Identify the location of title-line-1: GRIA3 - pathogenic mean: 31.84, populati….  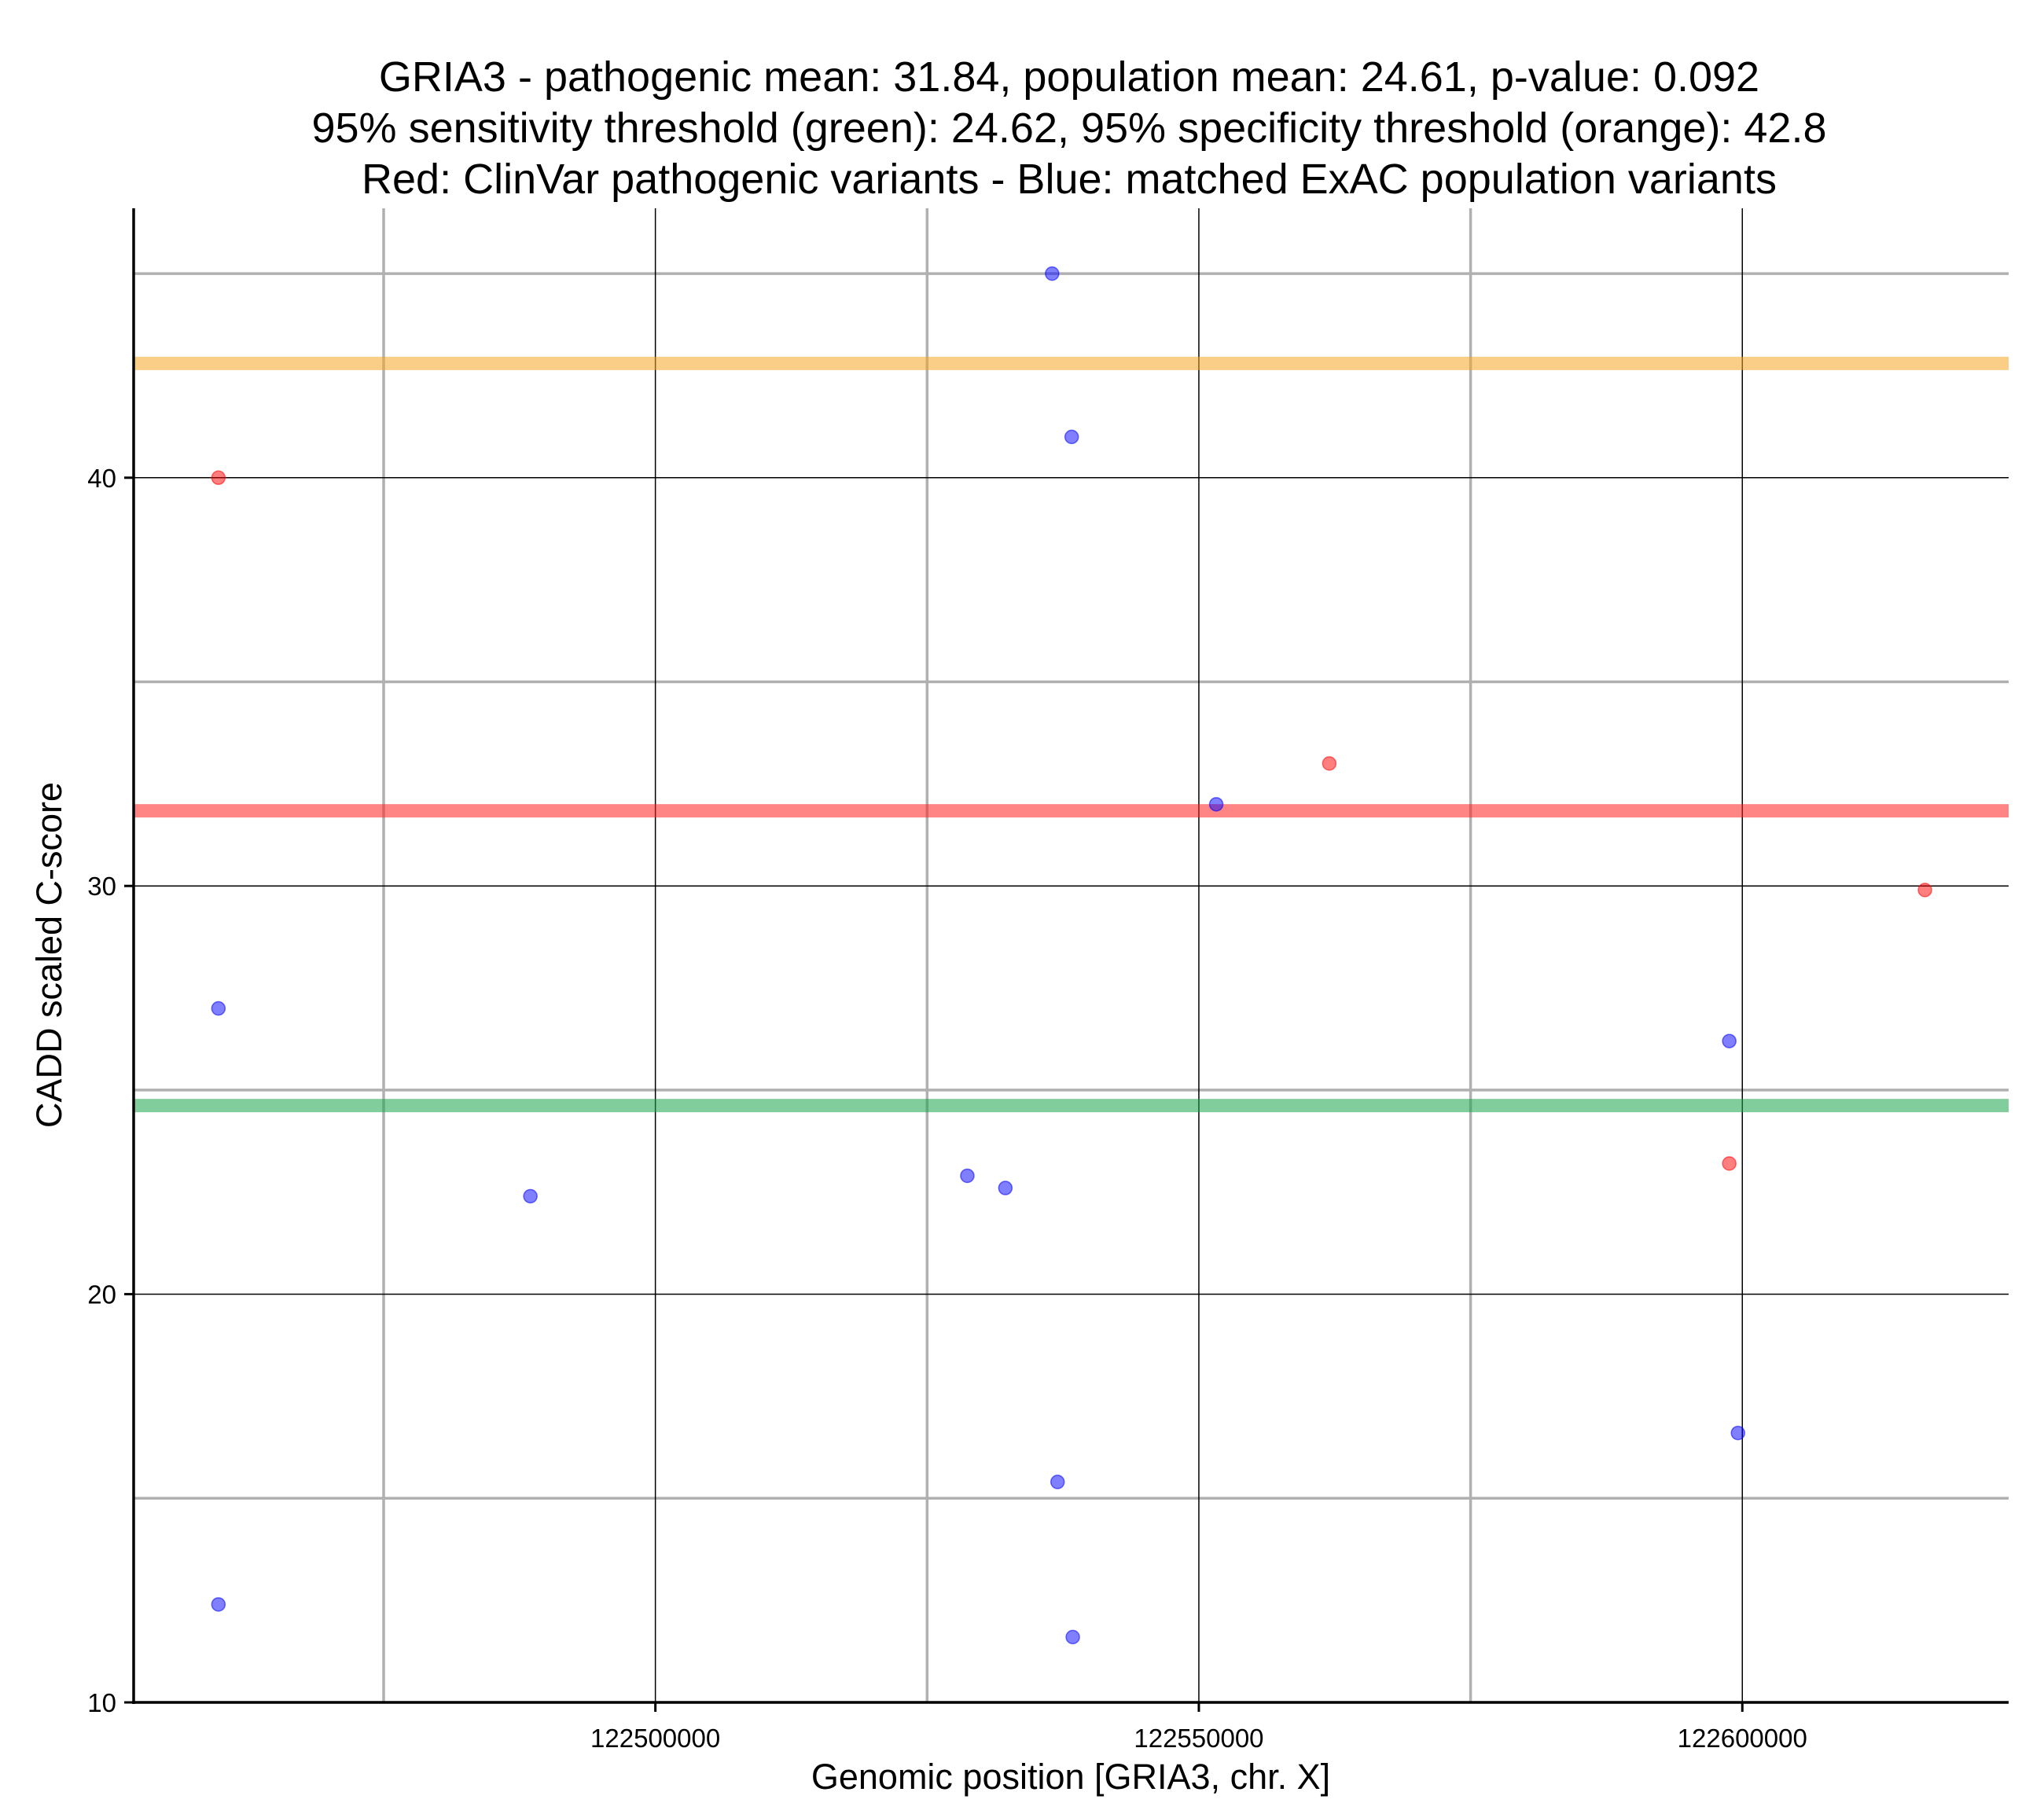
(1069, 77).